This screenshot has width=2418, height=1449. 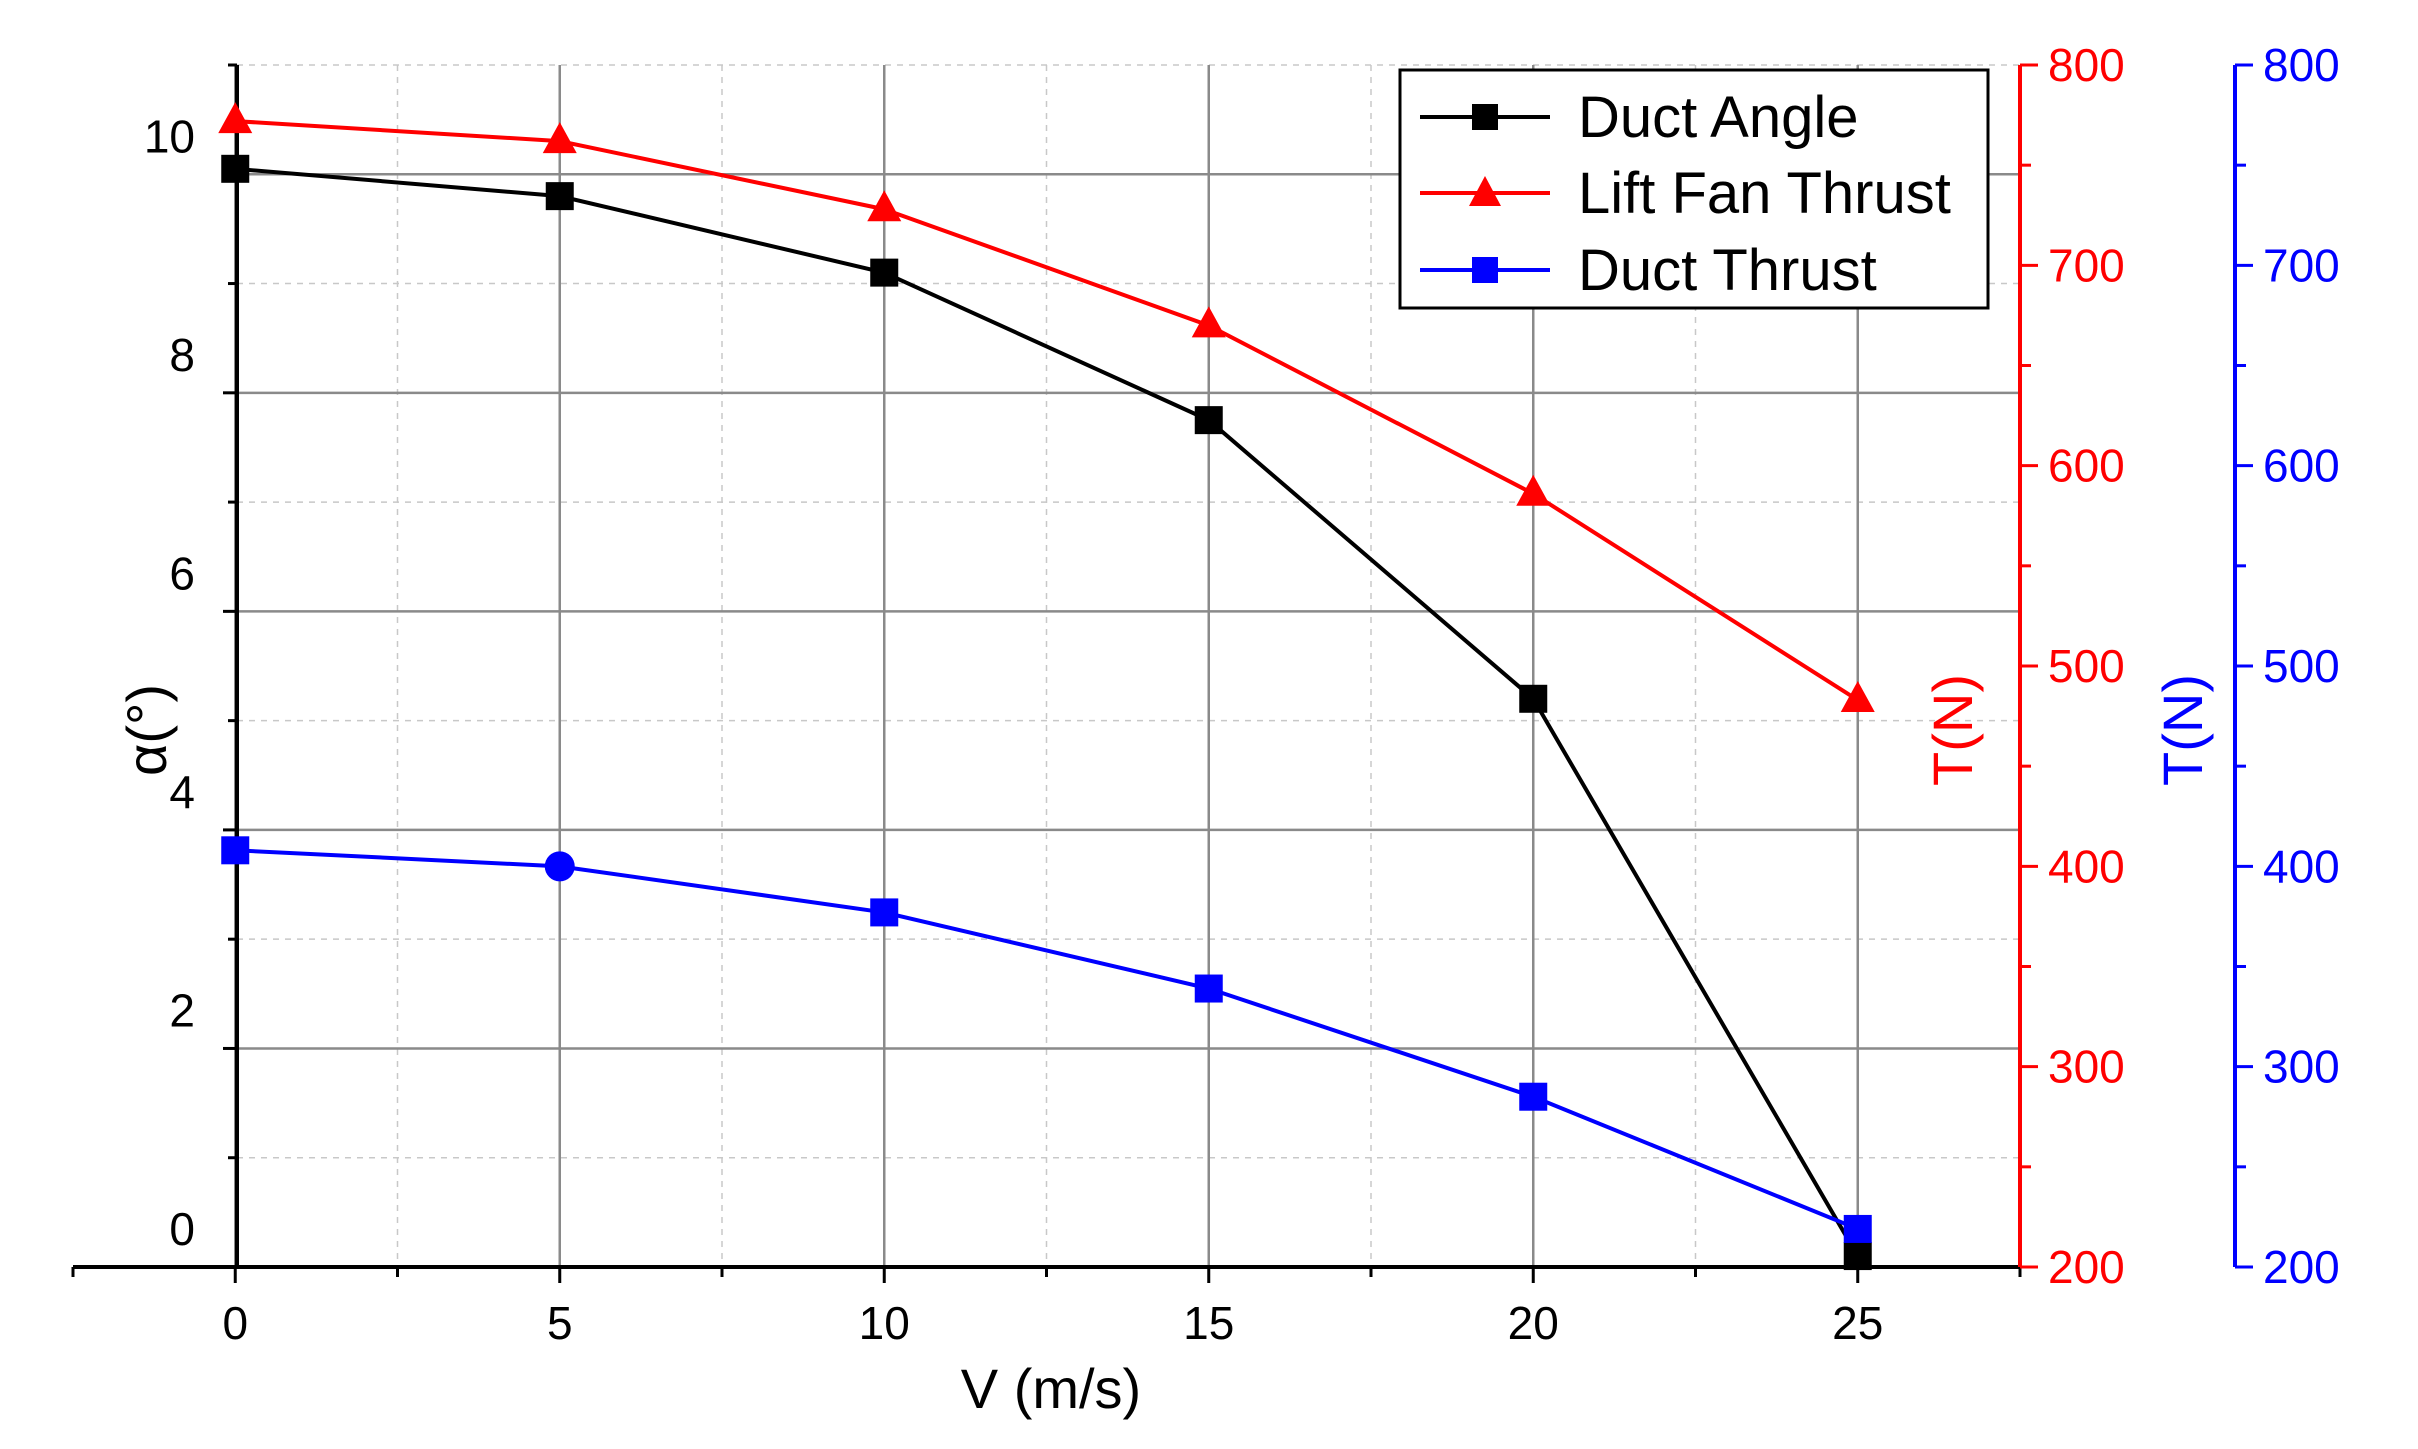 What do you see at coordinates (2086, 1067) in the screenshot?
I see `right-red-tick-label: 300` at bounding box center [2086, 1067].